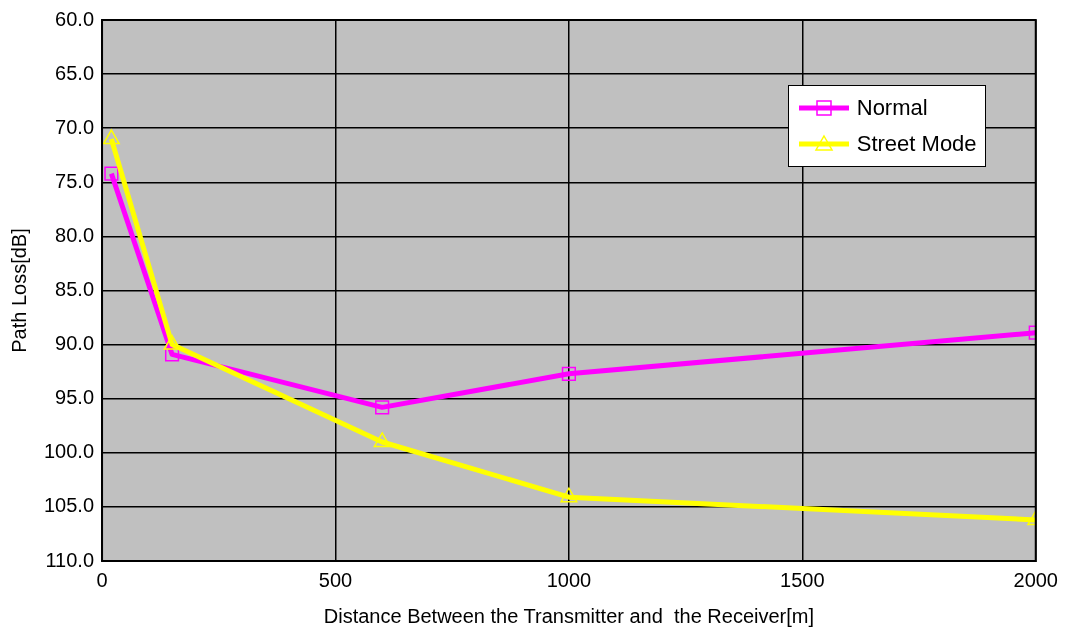 This screenshot has width=1066, height=637. I want to click on legend-label: Street Mode, so click(916, 144).